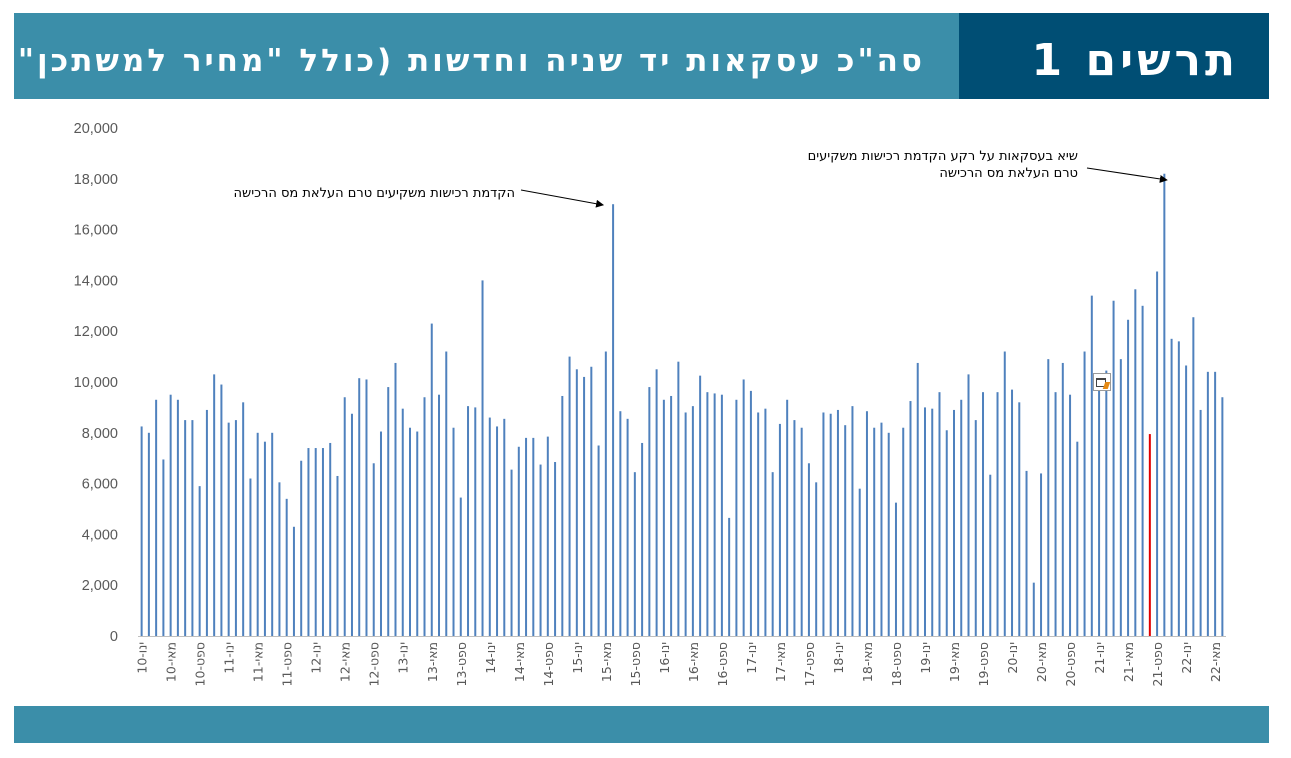  I want to click on x-tick-label: ספט-16, so click(722, 664).